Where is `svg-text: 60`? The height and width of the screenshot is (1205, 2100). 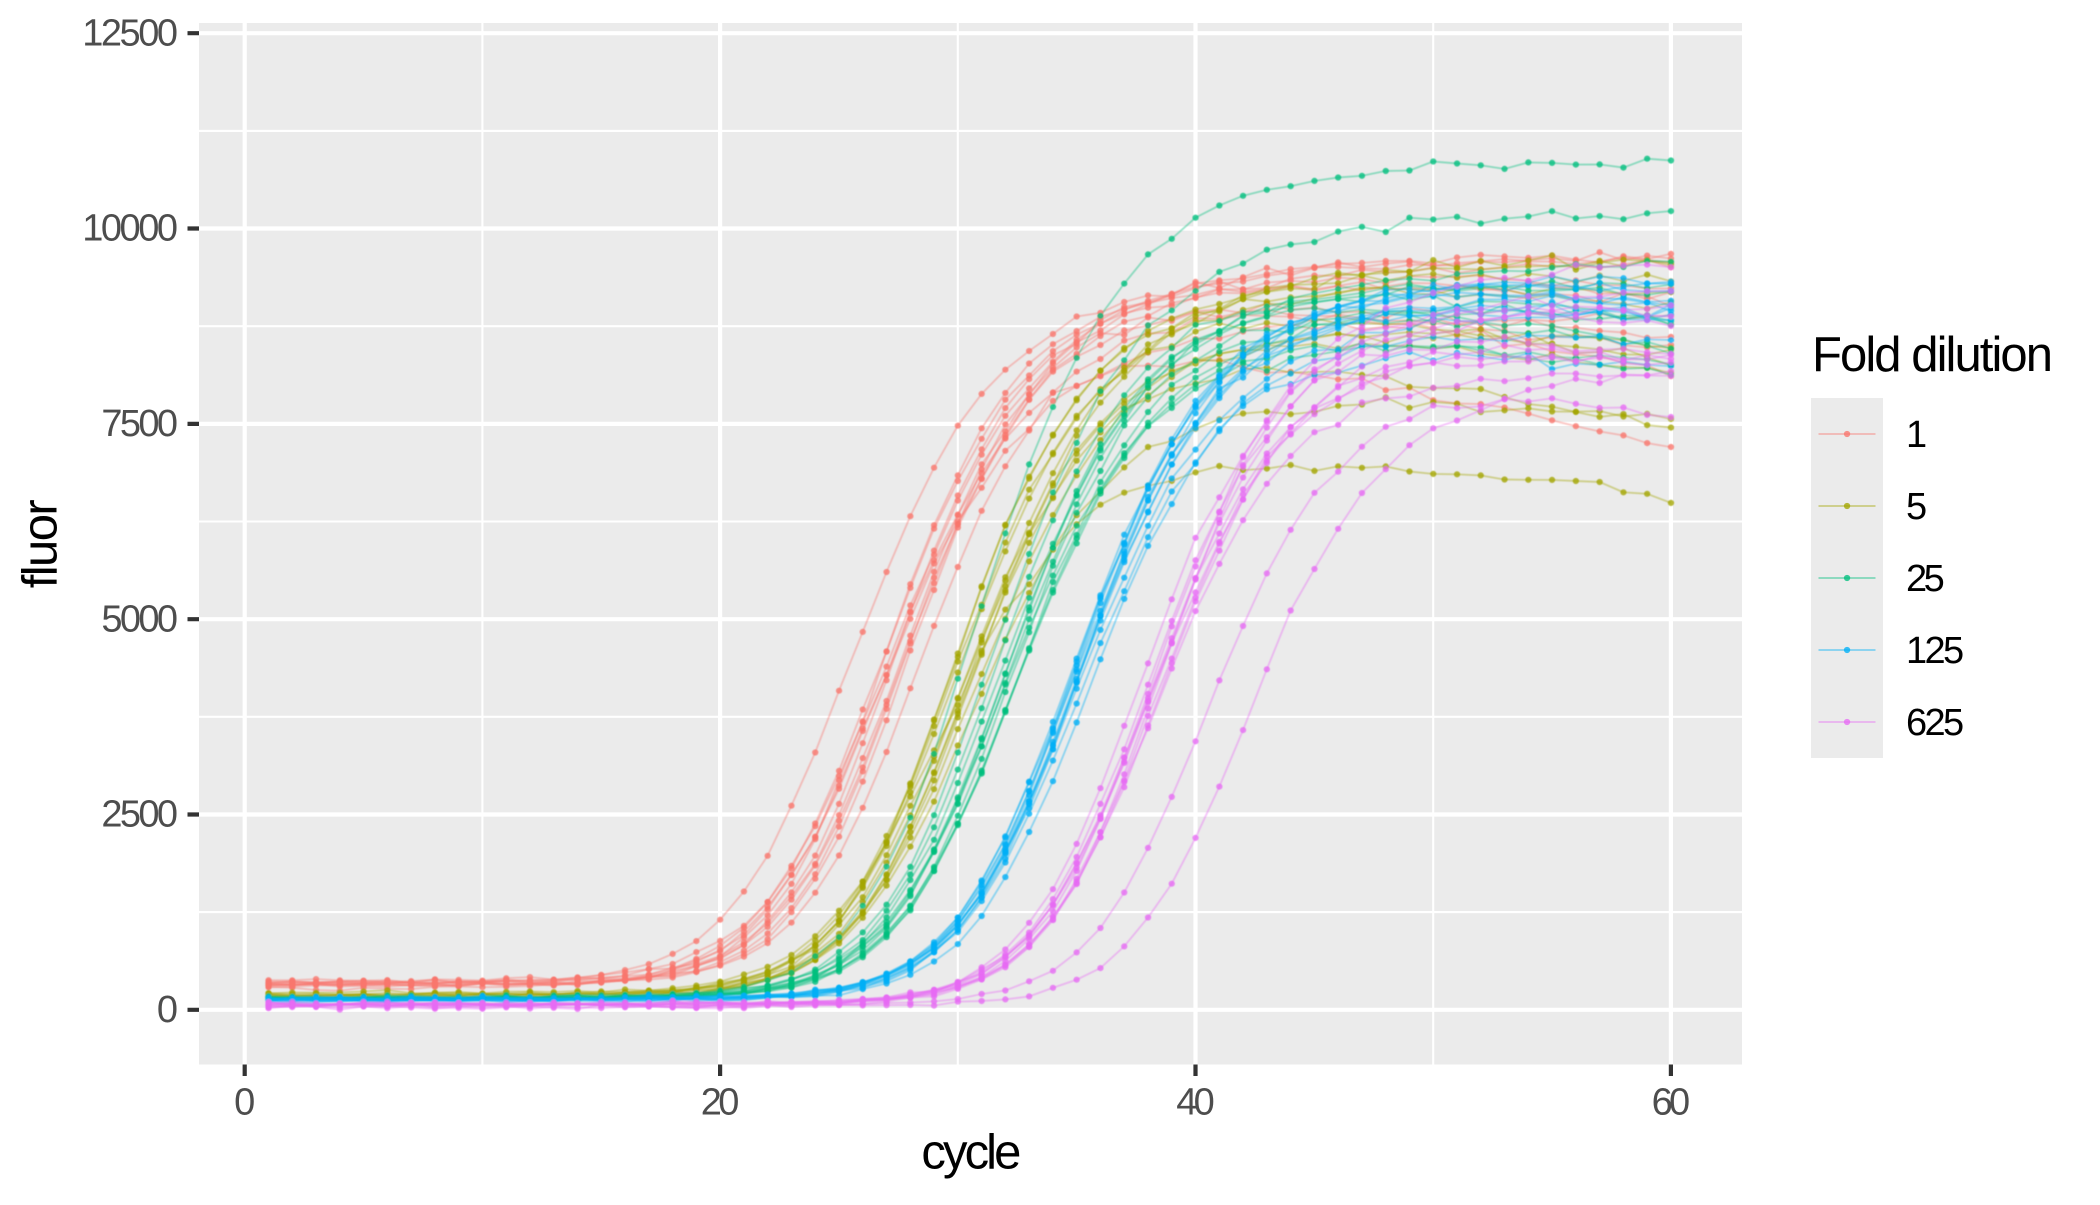 svg-text: 60 is located at coordinates (1671, 1103).